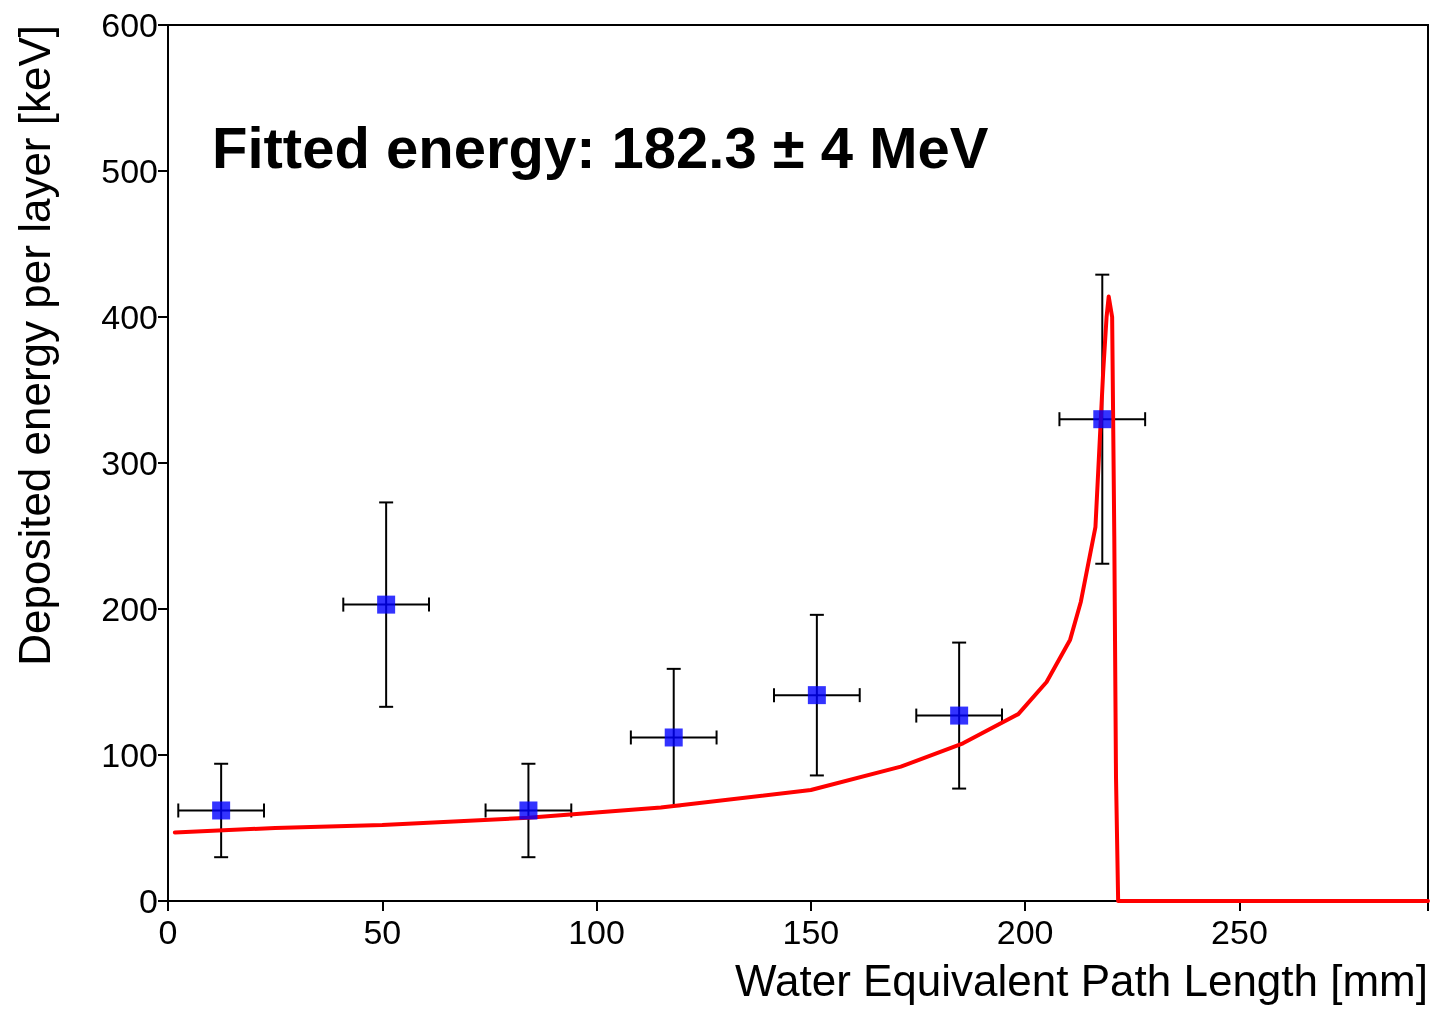  I want to click on y-tick-label: 500, so click(129, 171).